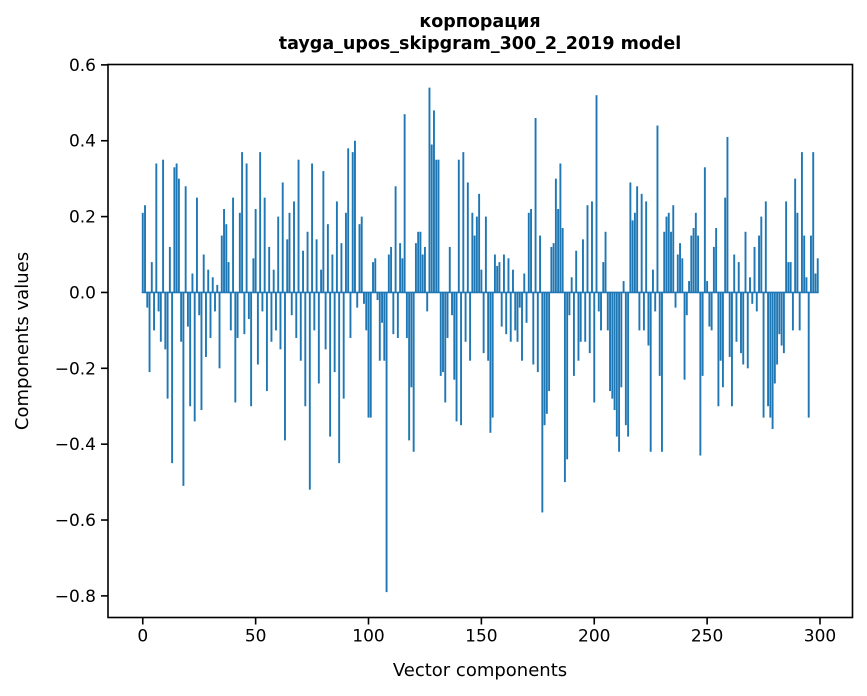 The height and width of the screenshot is (696, 867). What do you see at coordinates (479, 22) in the screenshot?
I see `chart-title-line1: корпорация` at bounding box center [479, 22].